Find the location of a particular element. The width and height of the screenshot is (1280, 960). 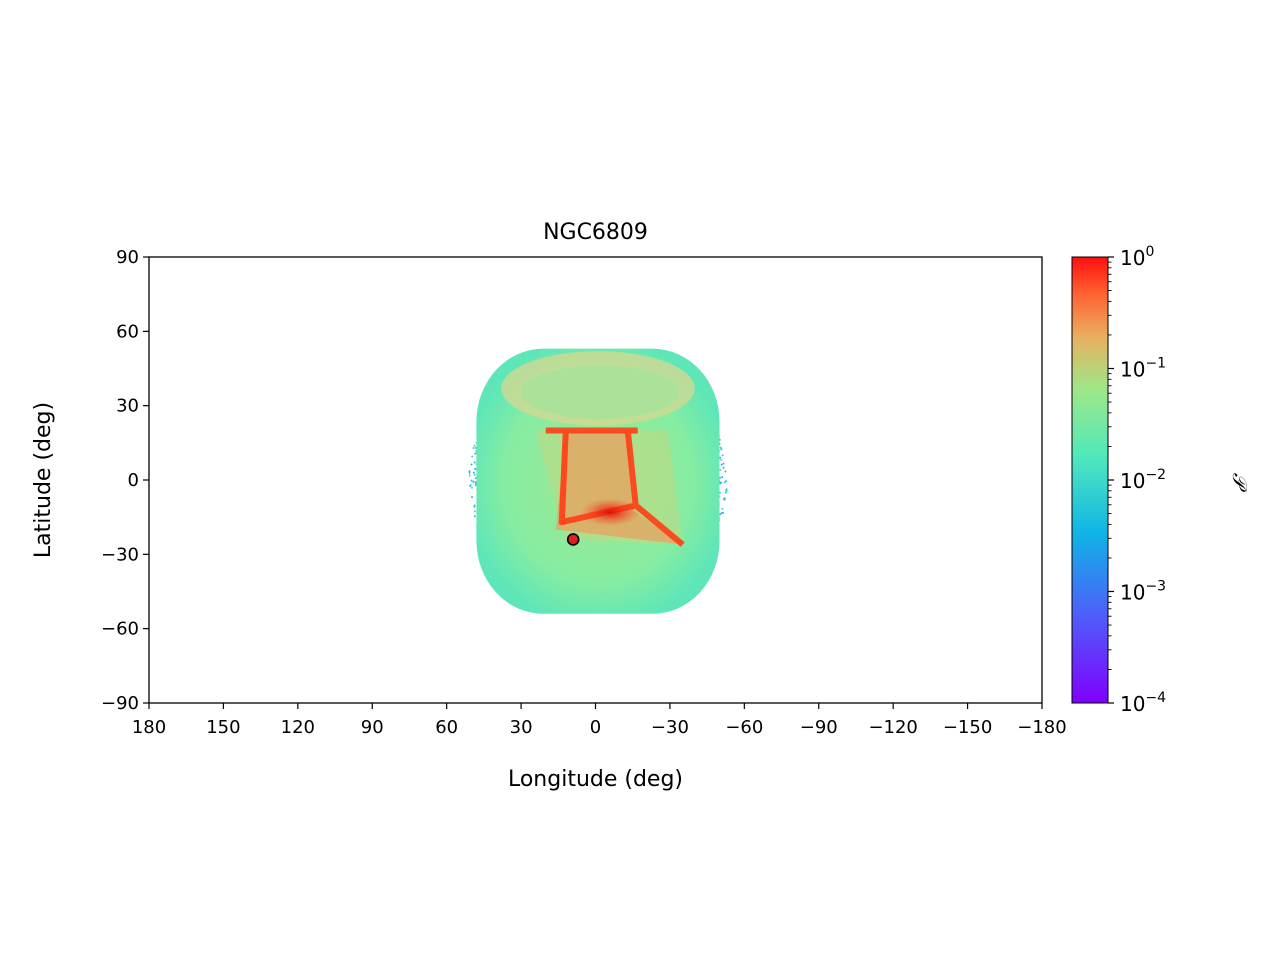

x-tick-label: −30 is located at coordinates (670, 727).